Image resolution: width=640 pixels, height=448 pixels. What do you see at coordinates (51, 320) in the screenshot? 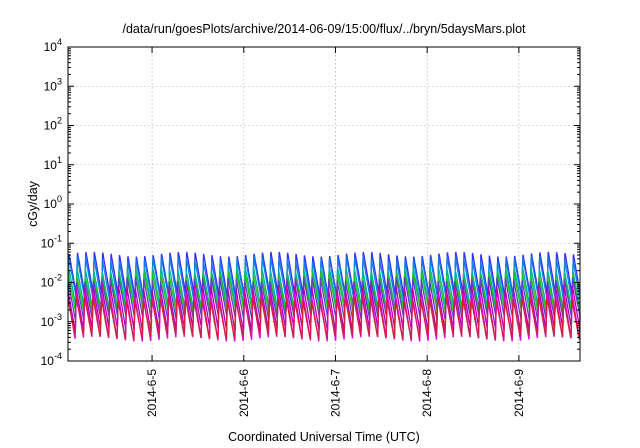
I see `y-tick-label: 10⁻³` at bounding box center [51, 320].